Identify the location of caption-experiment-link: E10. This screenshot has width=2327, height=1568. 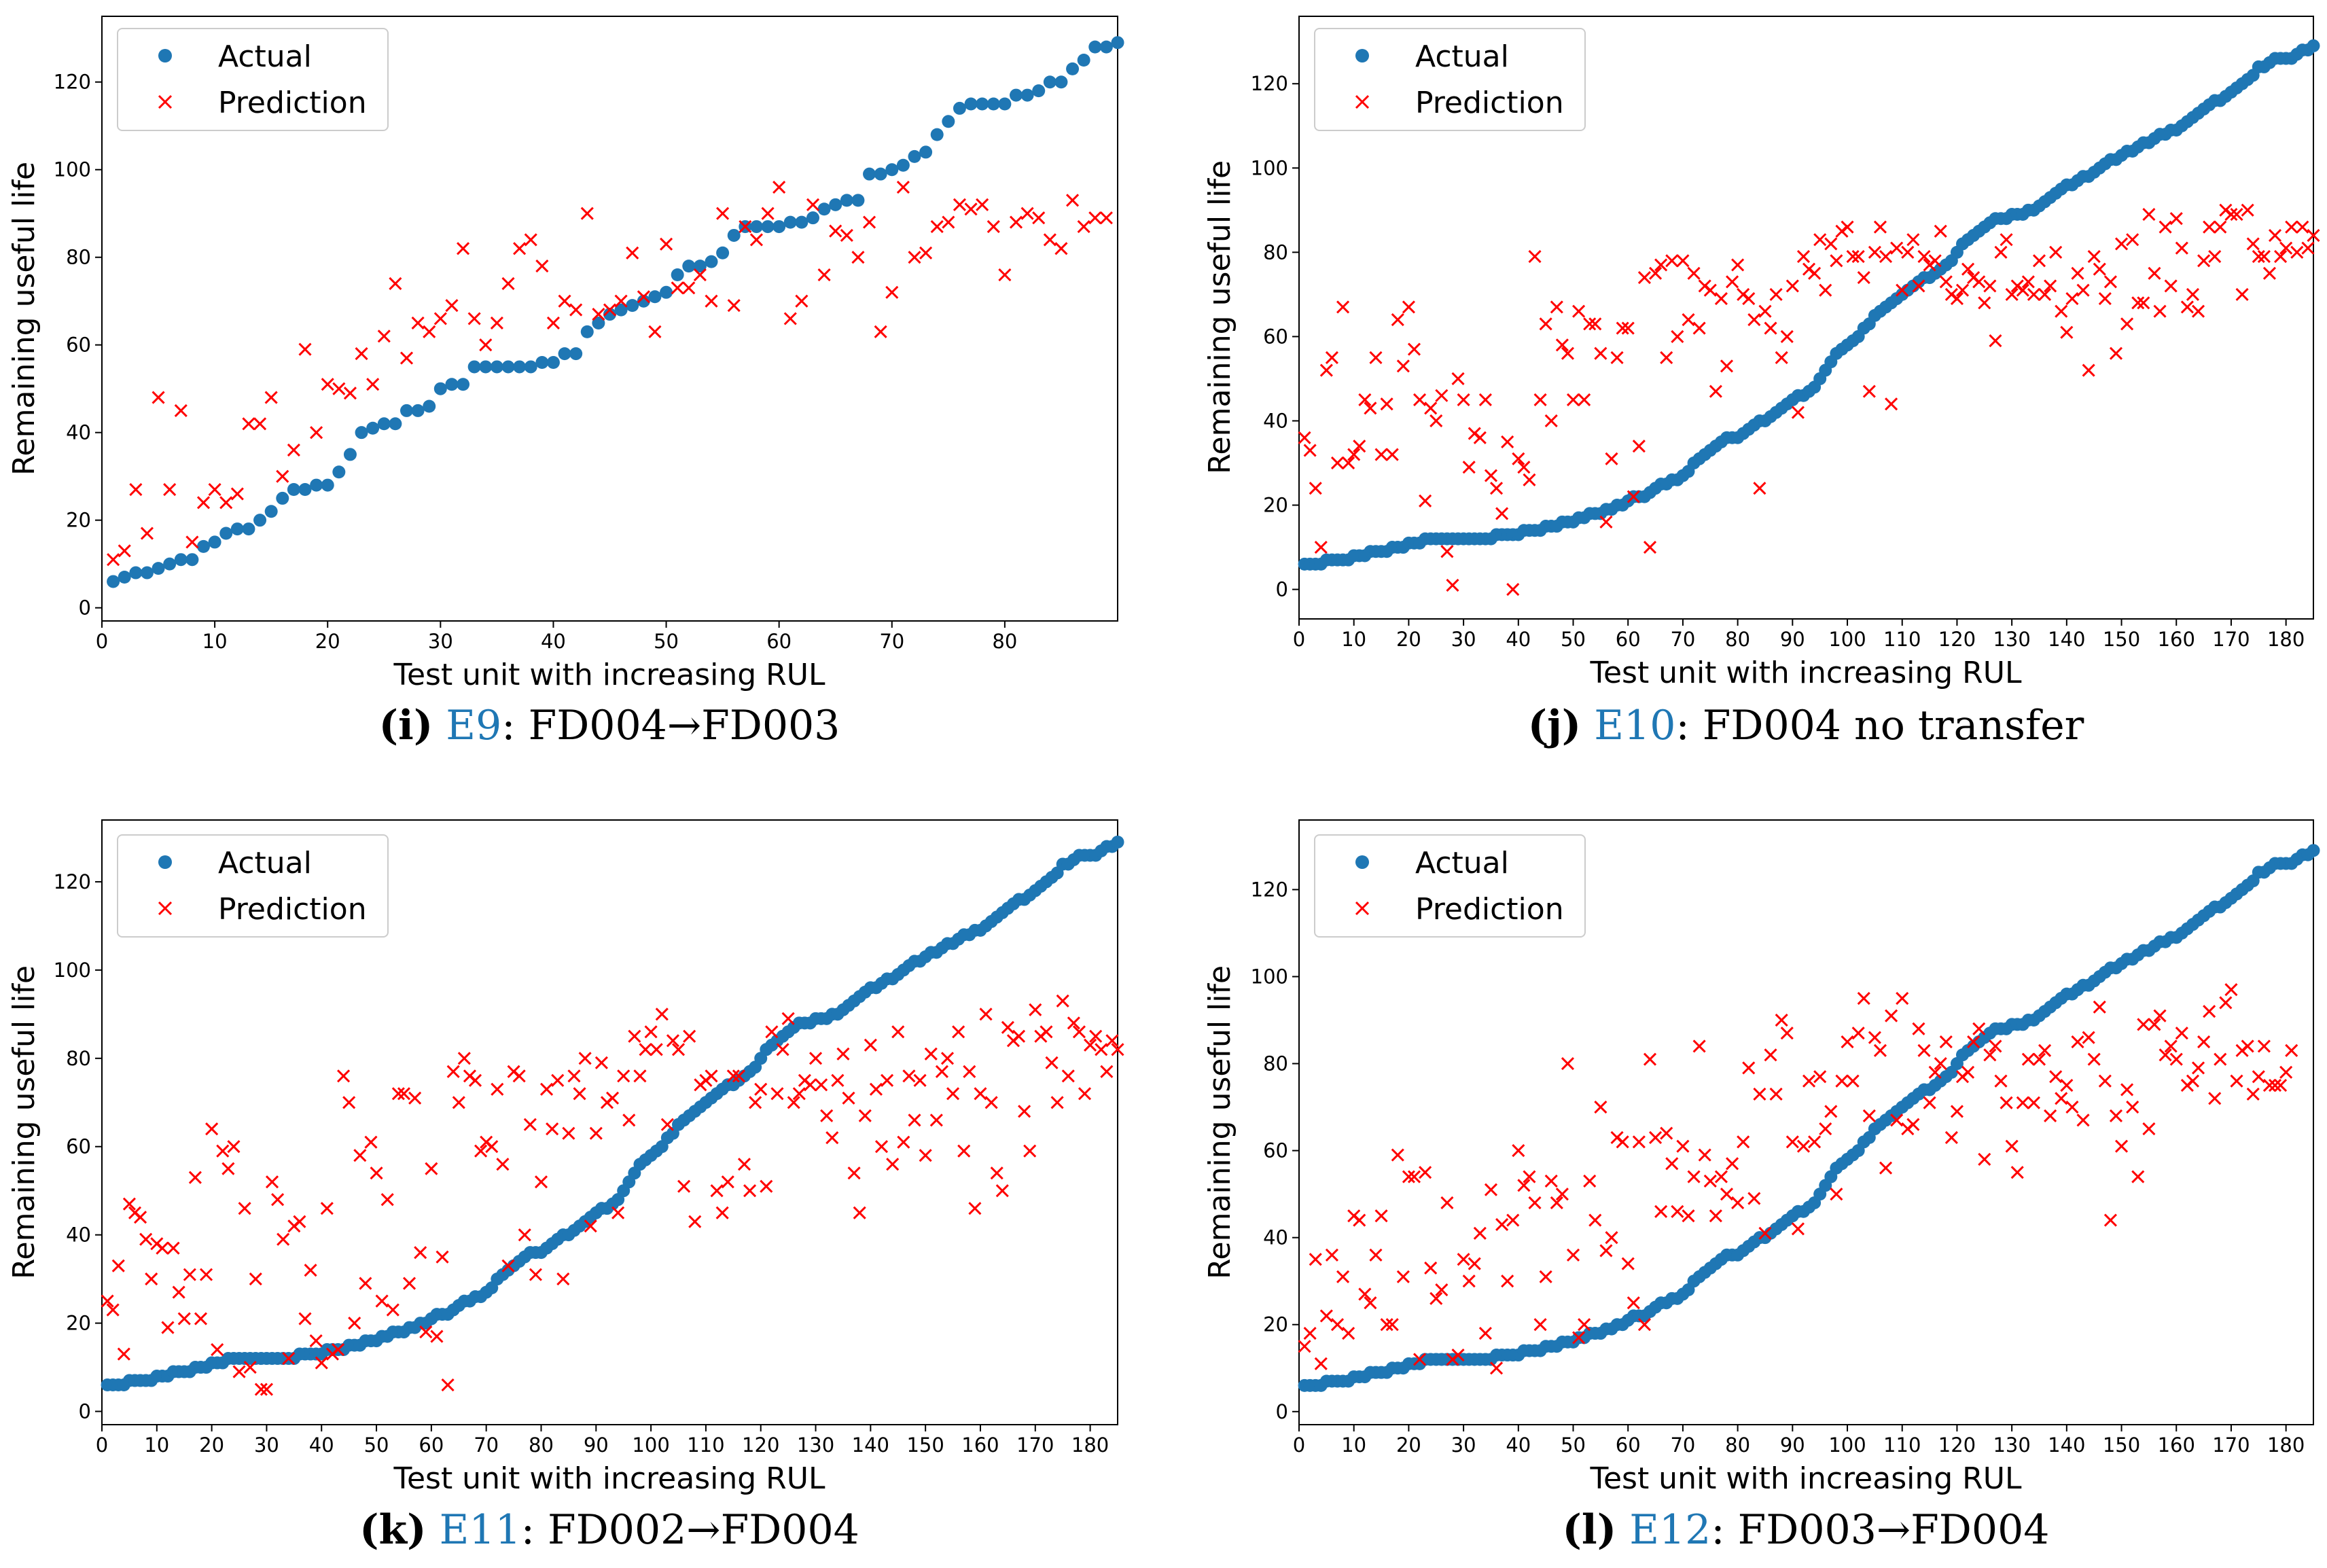
(1635, 725).